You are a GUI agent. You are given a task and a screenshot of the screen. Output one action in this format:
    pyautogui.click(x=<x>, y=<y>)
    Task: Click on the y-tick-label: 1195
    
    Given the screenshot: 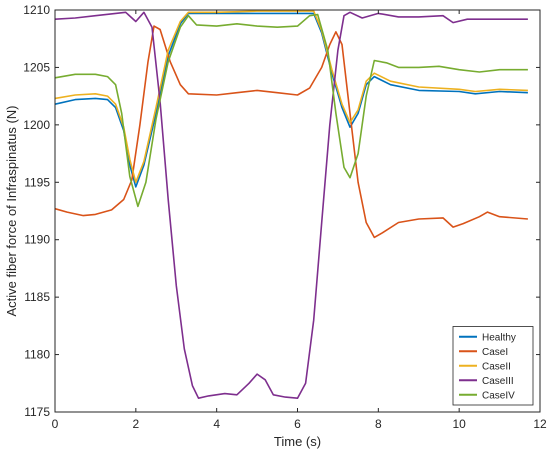 What is the action you would take?
    pyautogui.click(x=37, y=182)
    